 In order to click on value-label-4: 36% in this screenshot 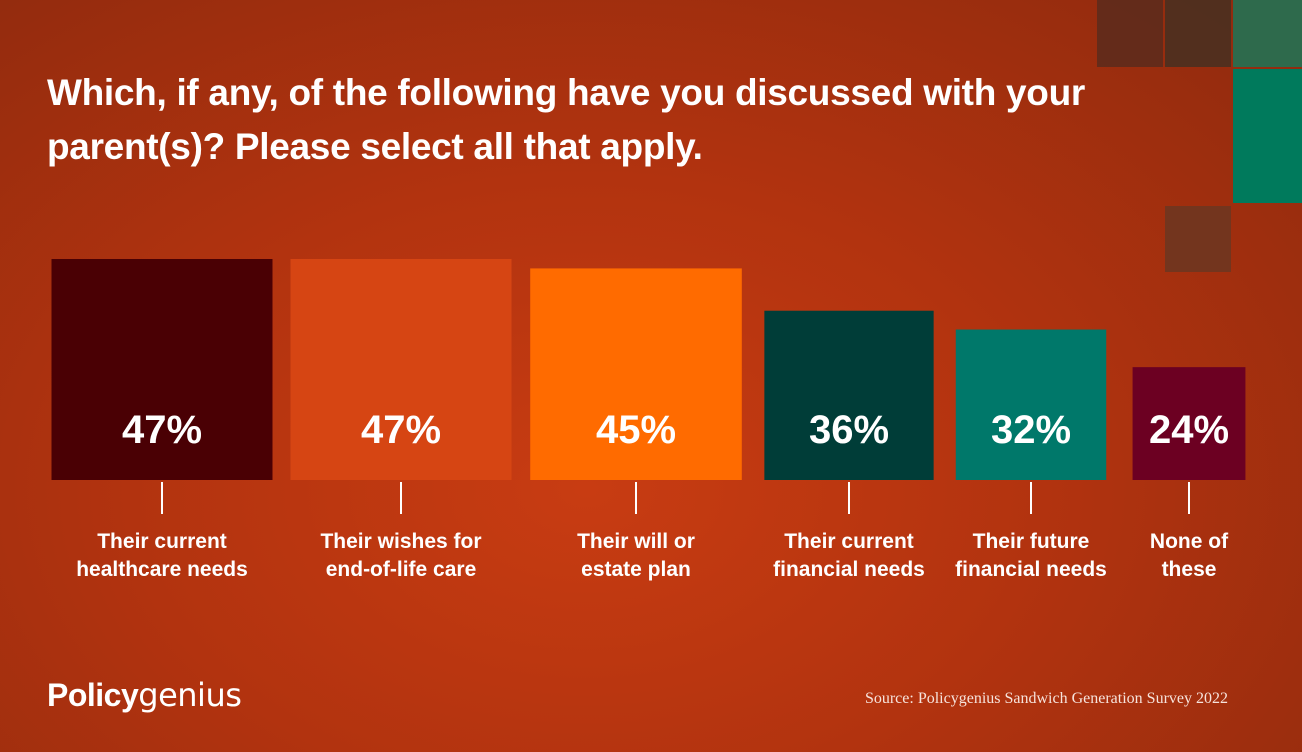, I will do `click(849, 430)`.